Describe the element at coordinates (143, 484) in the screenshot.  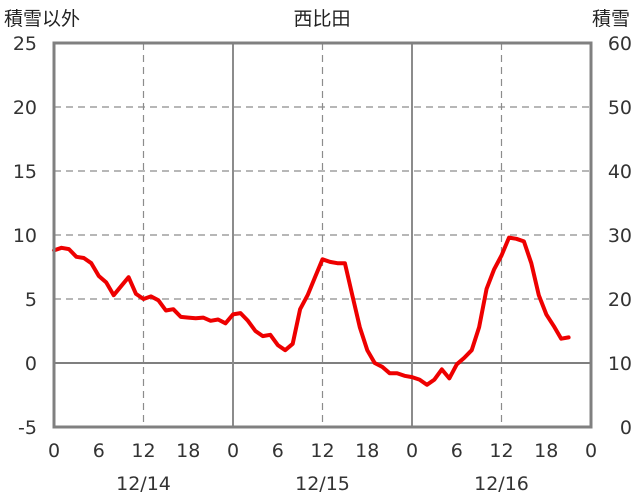
I see `date-label: 12/14` at that location.